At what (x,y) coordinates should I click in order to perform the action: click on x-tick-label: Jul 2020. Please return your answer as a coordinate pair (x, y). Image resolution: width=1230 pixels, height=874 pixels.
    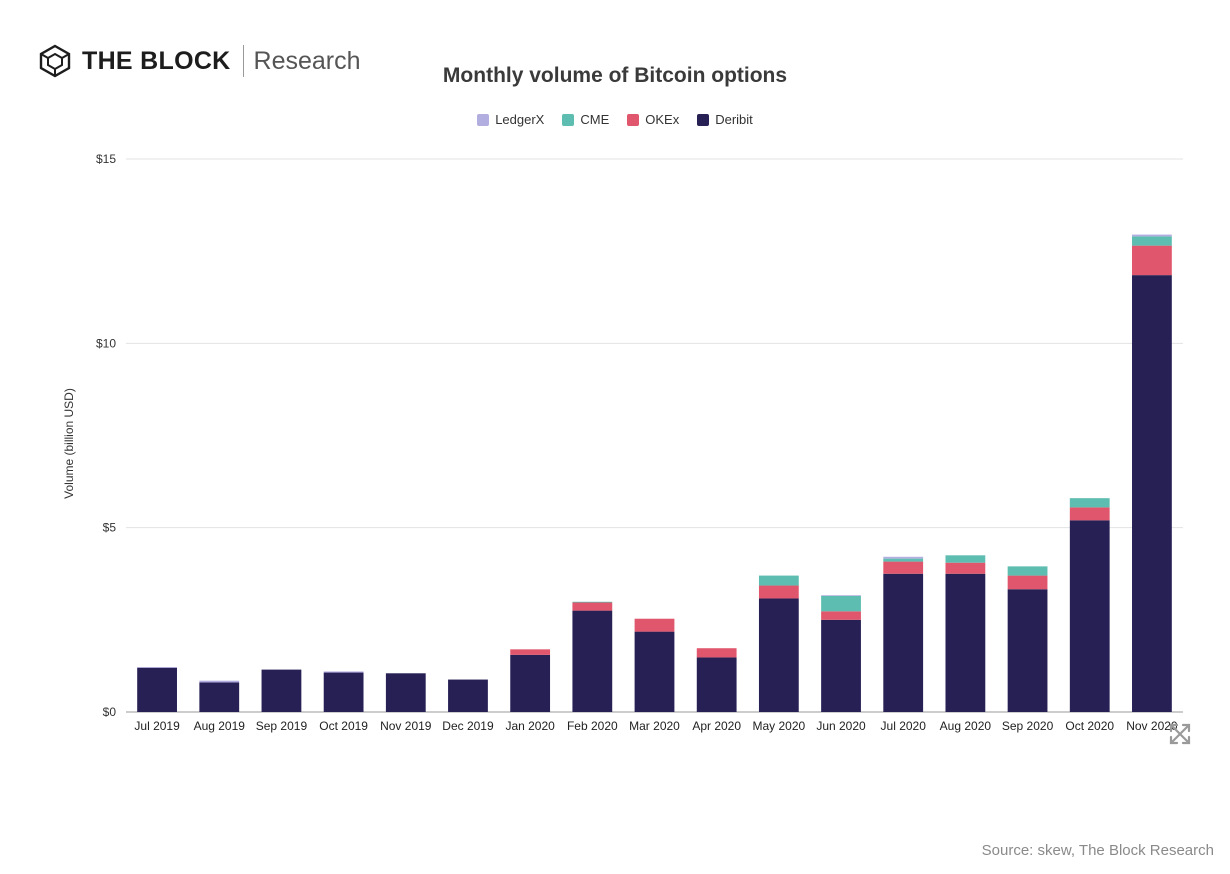
    Looking at the image, I should click on (904, 726).